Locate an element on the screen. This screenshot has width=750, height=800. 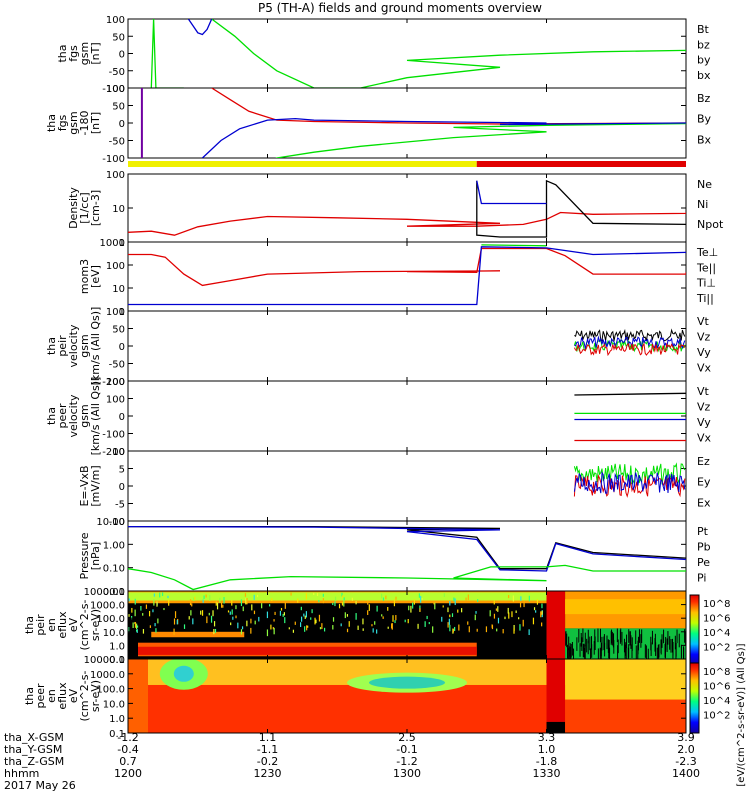
legend-pi: Pi is located at coordinates (701, 578).